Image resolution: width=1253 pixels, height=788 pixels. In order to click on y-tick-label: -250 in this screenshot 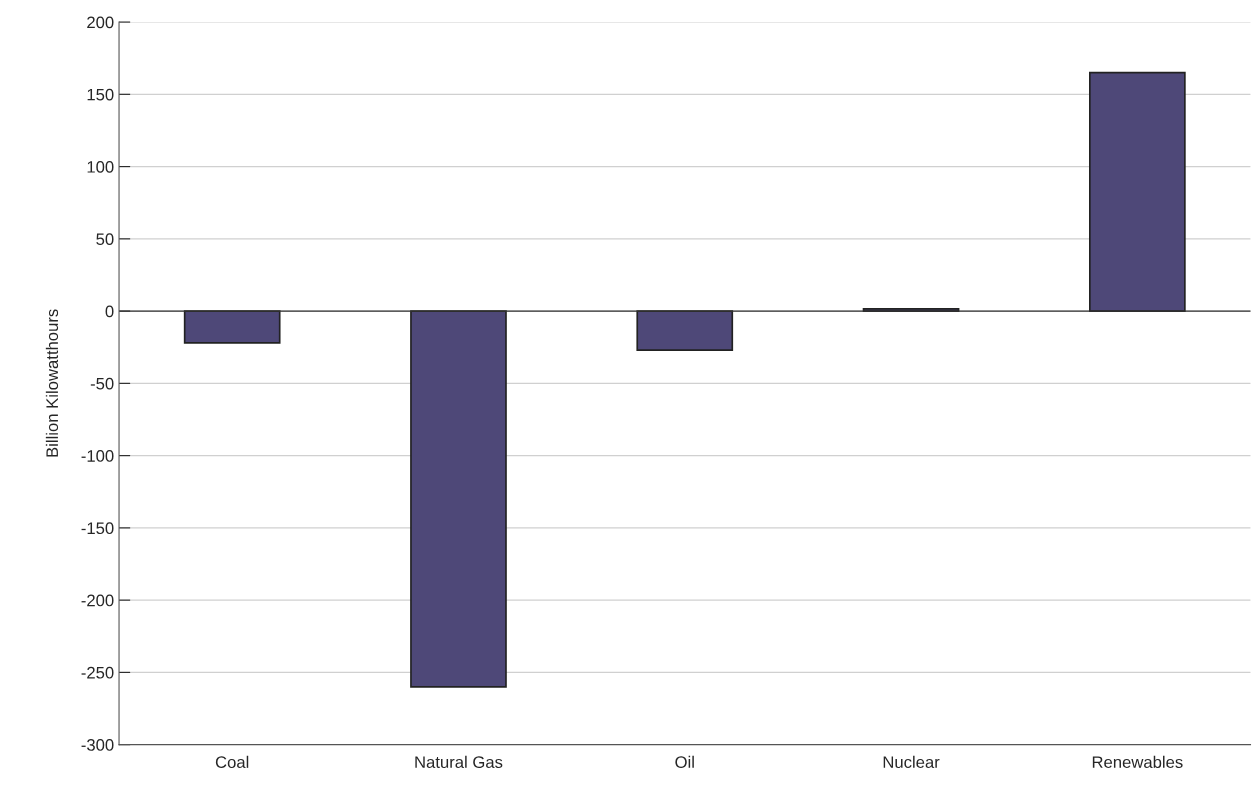, I will do `click(97, 672)`.